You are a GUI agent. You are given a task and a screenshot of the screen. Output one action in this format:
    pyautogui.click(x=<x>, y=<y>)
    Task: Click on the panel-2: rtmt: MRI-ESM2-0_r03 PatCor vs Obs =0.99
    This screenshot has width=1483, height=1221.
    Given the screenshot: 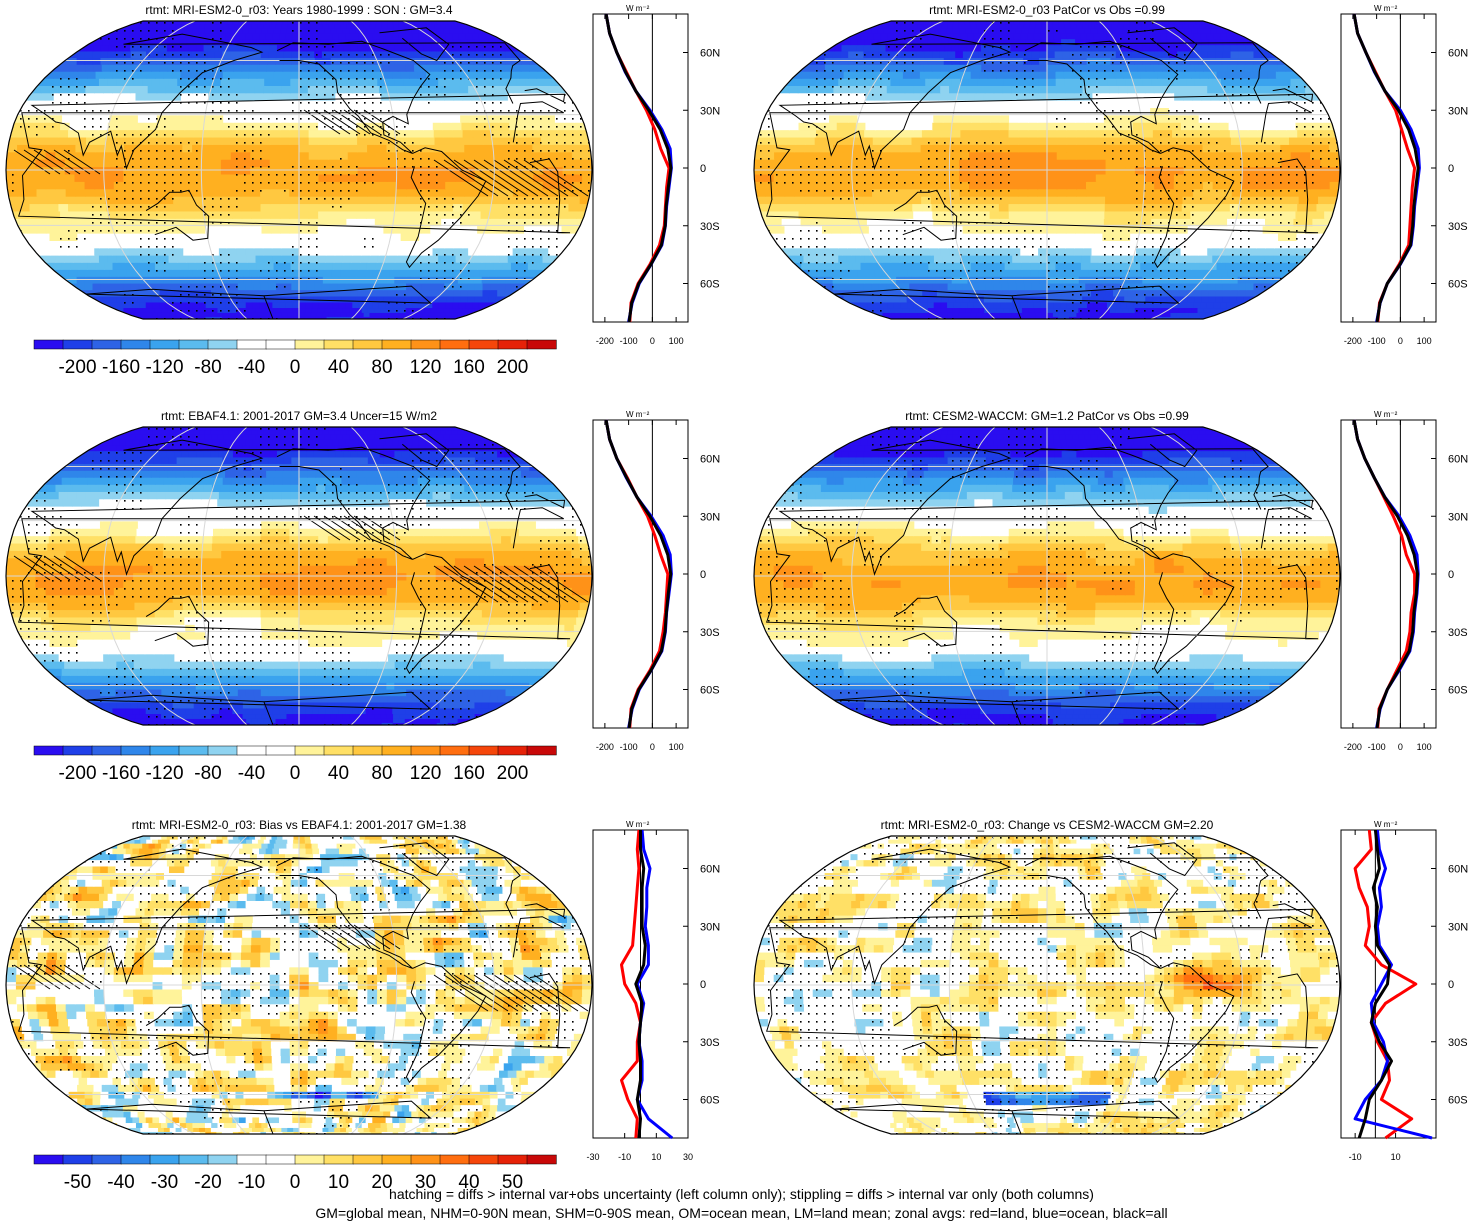 What is the action you would take?
    pyautogui.click(x=1047, y=161)
    